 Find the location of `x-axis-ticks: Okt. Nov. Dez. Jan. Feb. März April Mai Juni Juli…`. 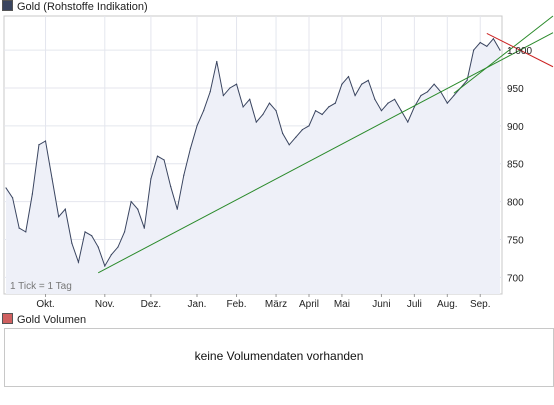

x-axis-ticks: Okt. Nov. Dez. Jan. Feb. März April Mai Juni Juli… is located at coordinates (263, 302).